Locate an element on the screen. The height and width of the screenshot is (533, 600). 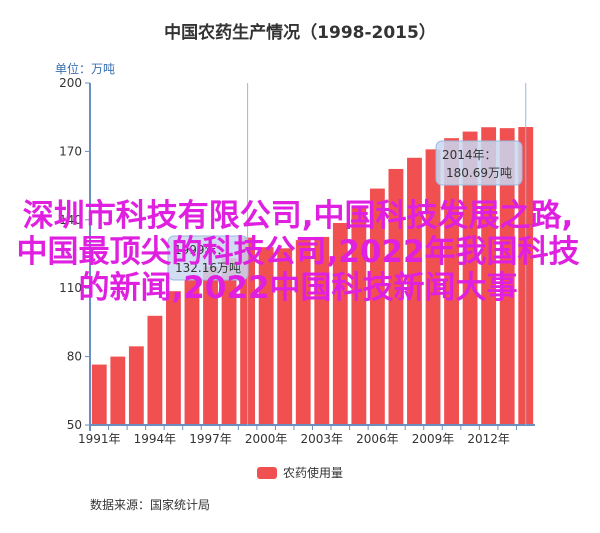
x-tick-label: 2006年 is located at coordinates (377, 439).